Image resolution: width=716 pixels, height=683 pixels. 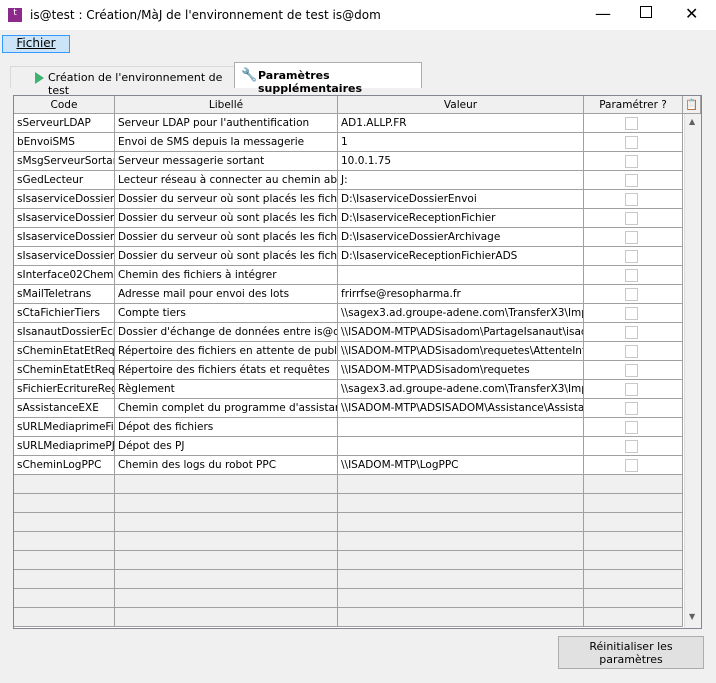 What do you see at coordinates (226, 123) in the screenshot?
I see `table-cell: Serveur LDAP pour l'authentification` at bounding box center [226, 123].